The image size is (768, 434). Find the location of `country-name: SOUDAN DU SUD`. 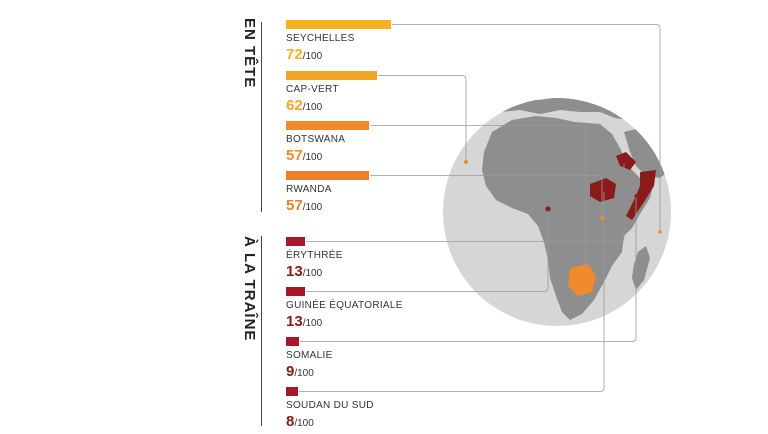

country-name: SOUDAN DU SUD is located at coordinates (330, 405).